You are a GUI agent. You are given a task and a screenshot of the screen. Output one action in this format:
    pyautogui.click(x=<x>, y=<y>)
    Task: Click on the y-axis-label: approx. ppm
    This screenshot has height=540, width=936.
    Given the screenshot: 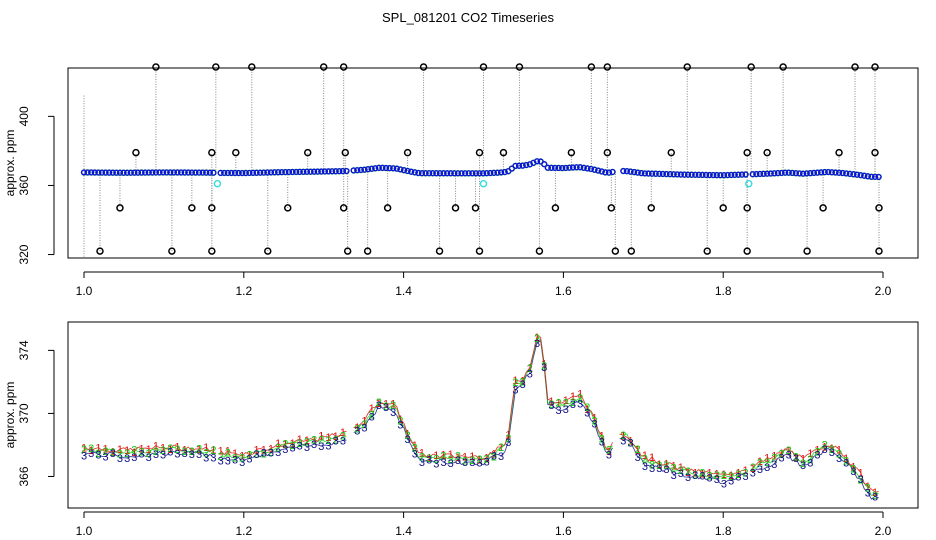 What is the action you would take?
    pyautogui.click(x=10, y=163)
    